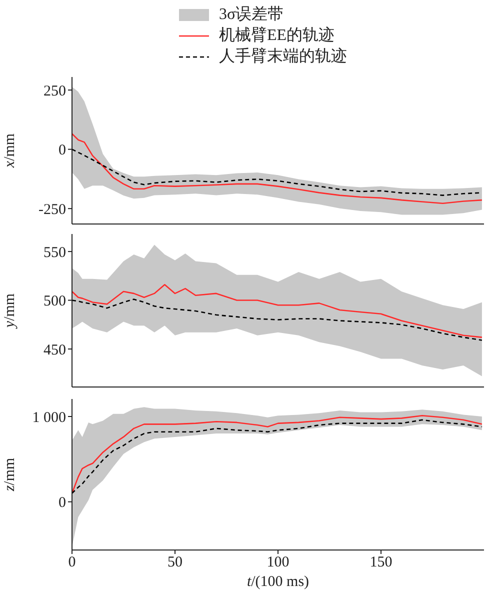 Image resolution: width=486 pixels, height=594 pixels. I want to click on y-tick-label: 1 000, so click(49, 418).